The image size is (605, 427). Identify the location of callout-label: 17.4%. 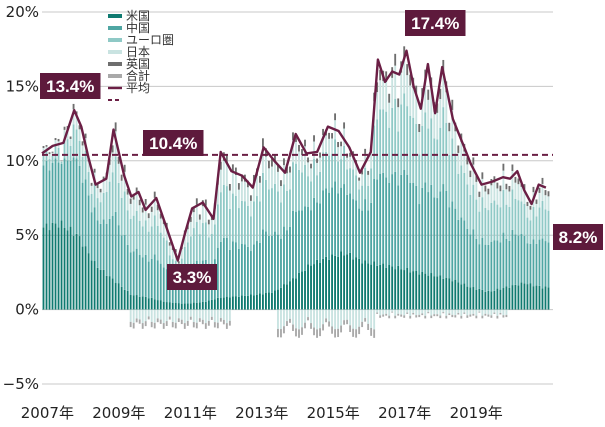
(435, 23).